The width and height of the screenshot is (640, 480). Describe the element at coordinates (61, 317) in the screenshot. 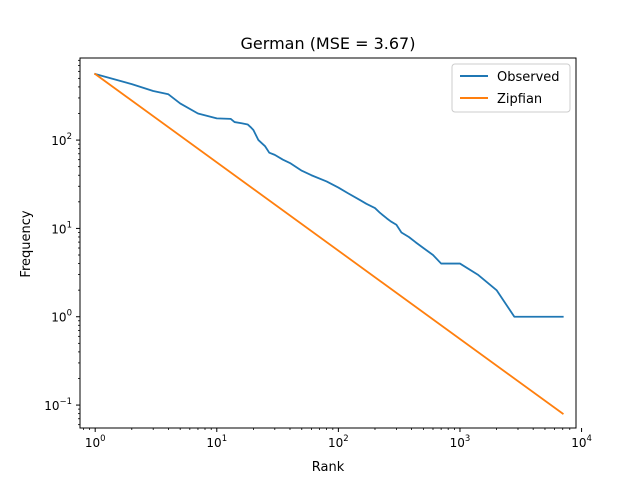

I see `y-tick-label: 10⁰` at that location.